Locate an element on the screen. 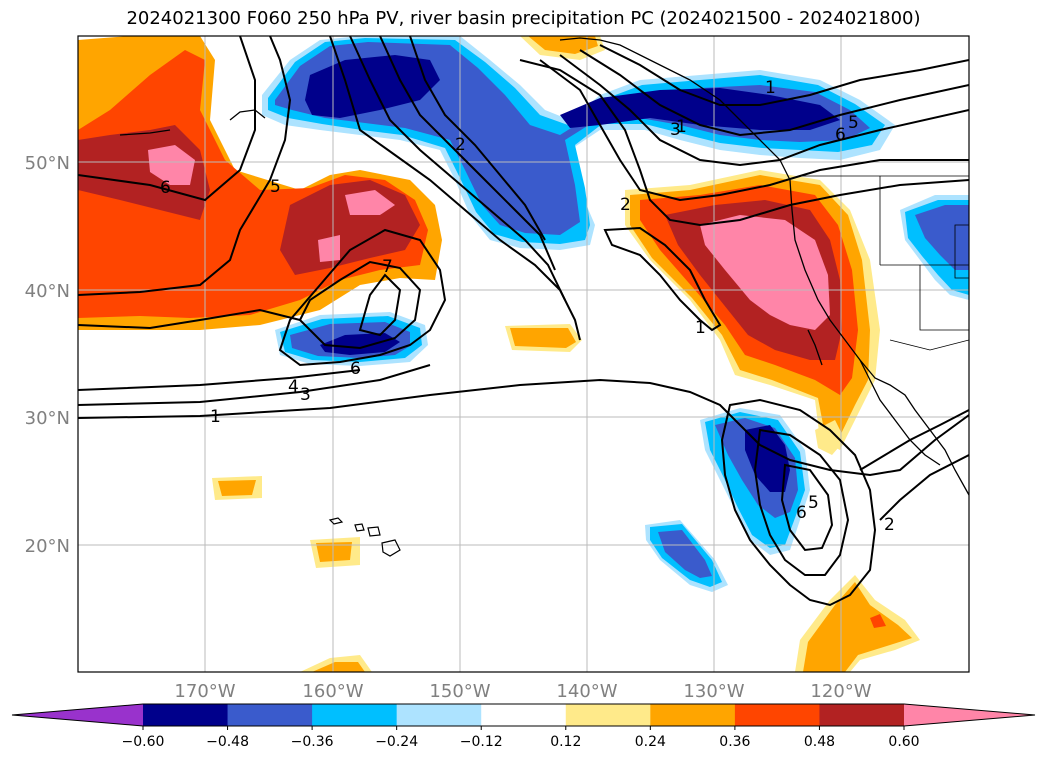  contour-label: 7 is located at coordinates (387, 267).